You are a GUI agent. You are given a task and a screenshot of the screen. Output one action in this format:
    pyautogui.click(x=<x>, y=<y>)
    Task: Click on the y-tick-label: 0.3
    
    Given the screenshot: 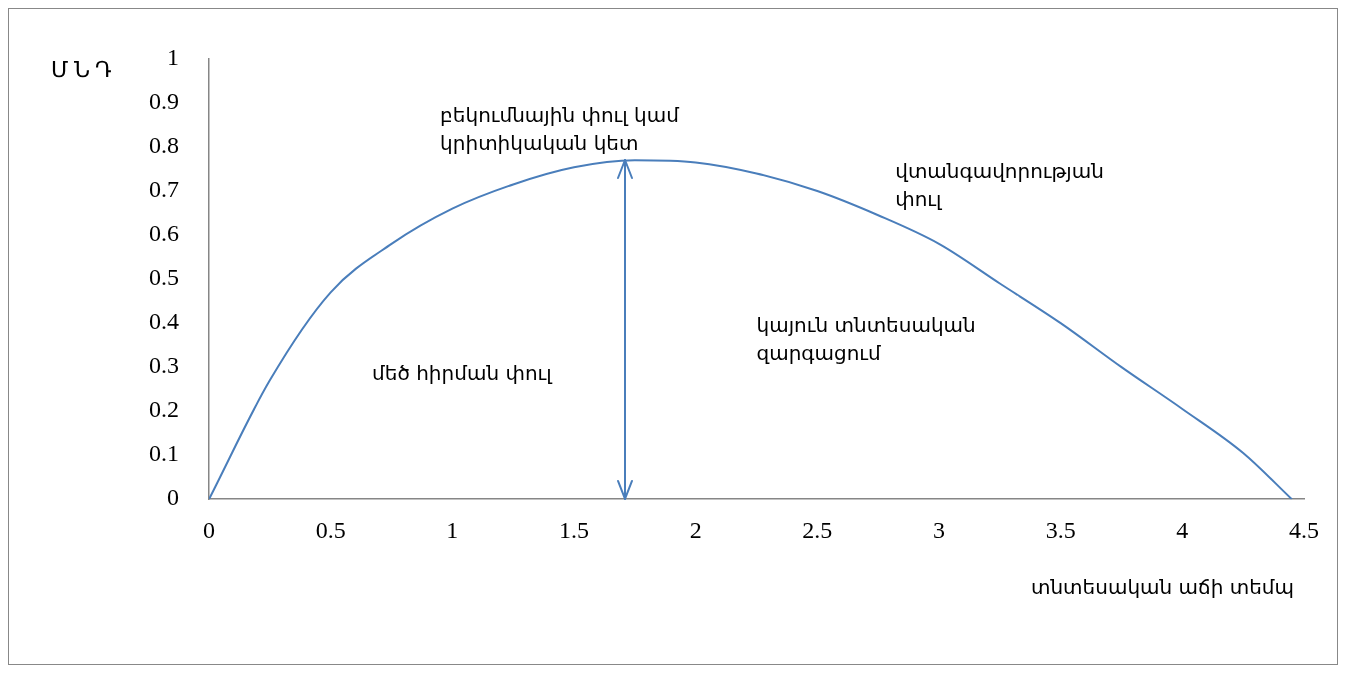 What is the action you would take?
    pyautogui.click(x=164, y=365)
    